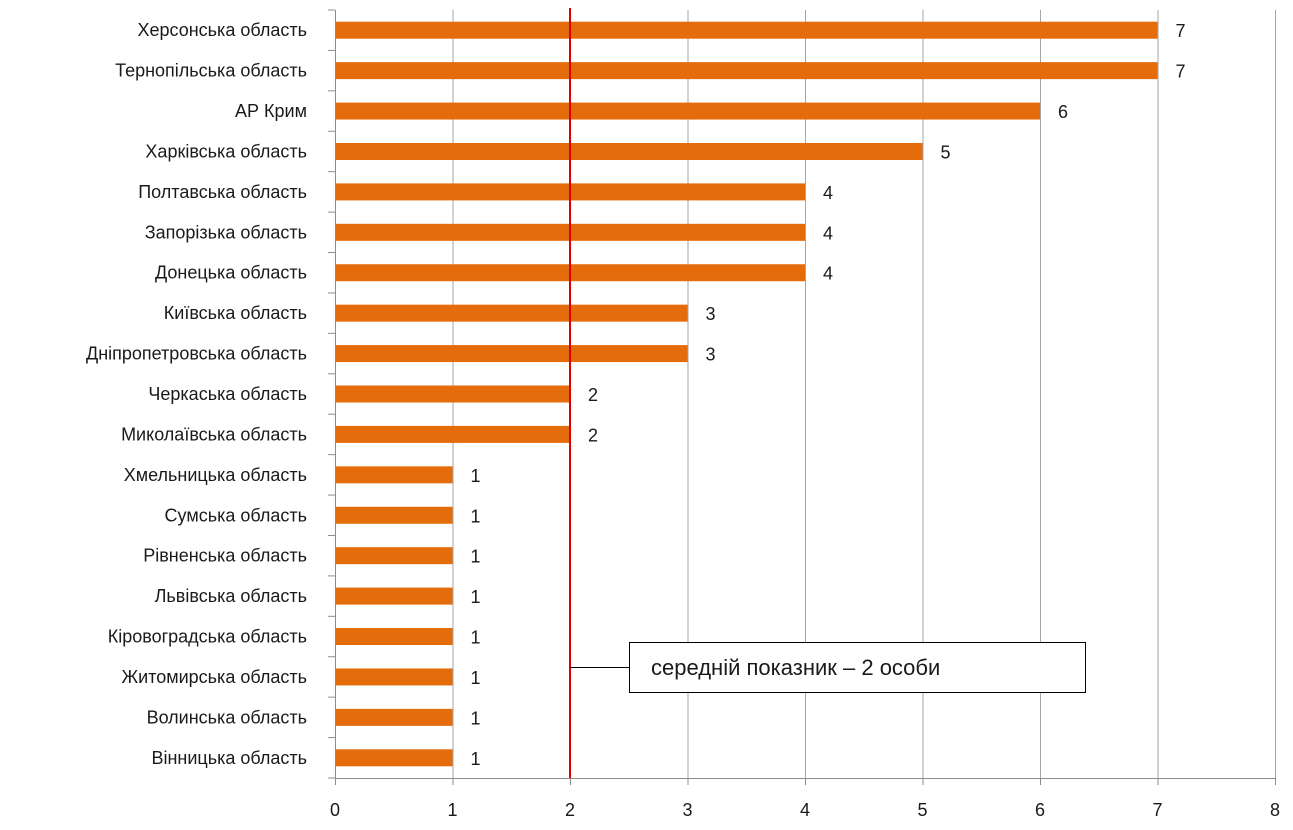  Describe the element at coordinates (227, 717) in the screenshot. I see `category-label: Волинська область` at that location.